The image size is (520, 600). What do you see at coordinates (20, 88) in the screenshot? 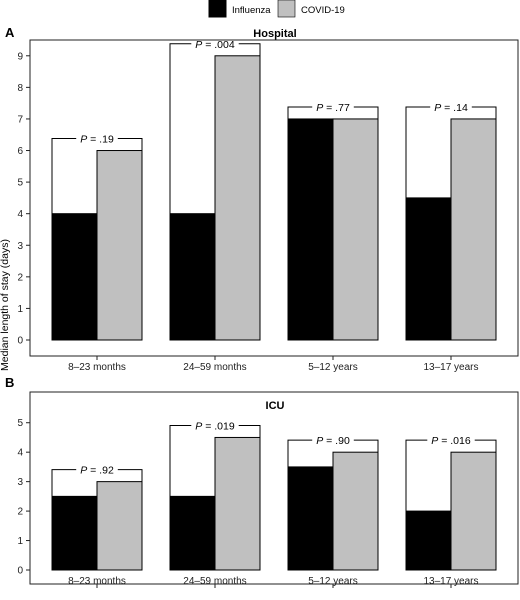
I see `y-tick-label: 8` at bounding box center [20, 88].